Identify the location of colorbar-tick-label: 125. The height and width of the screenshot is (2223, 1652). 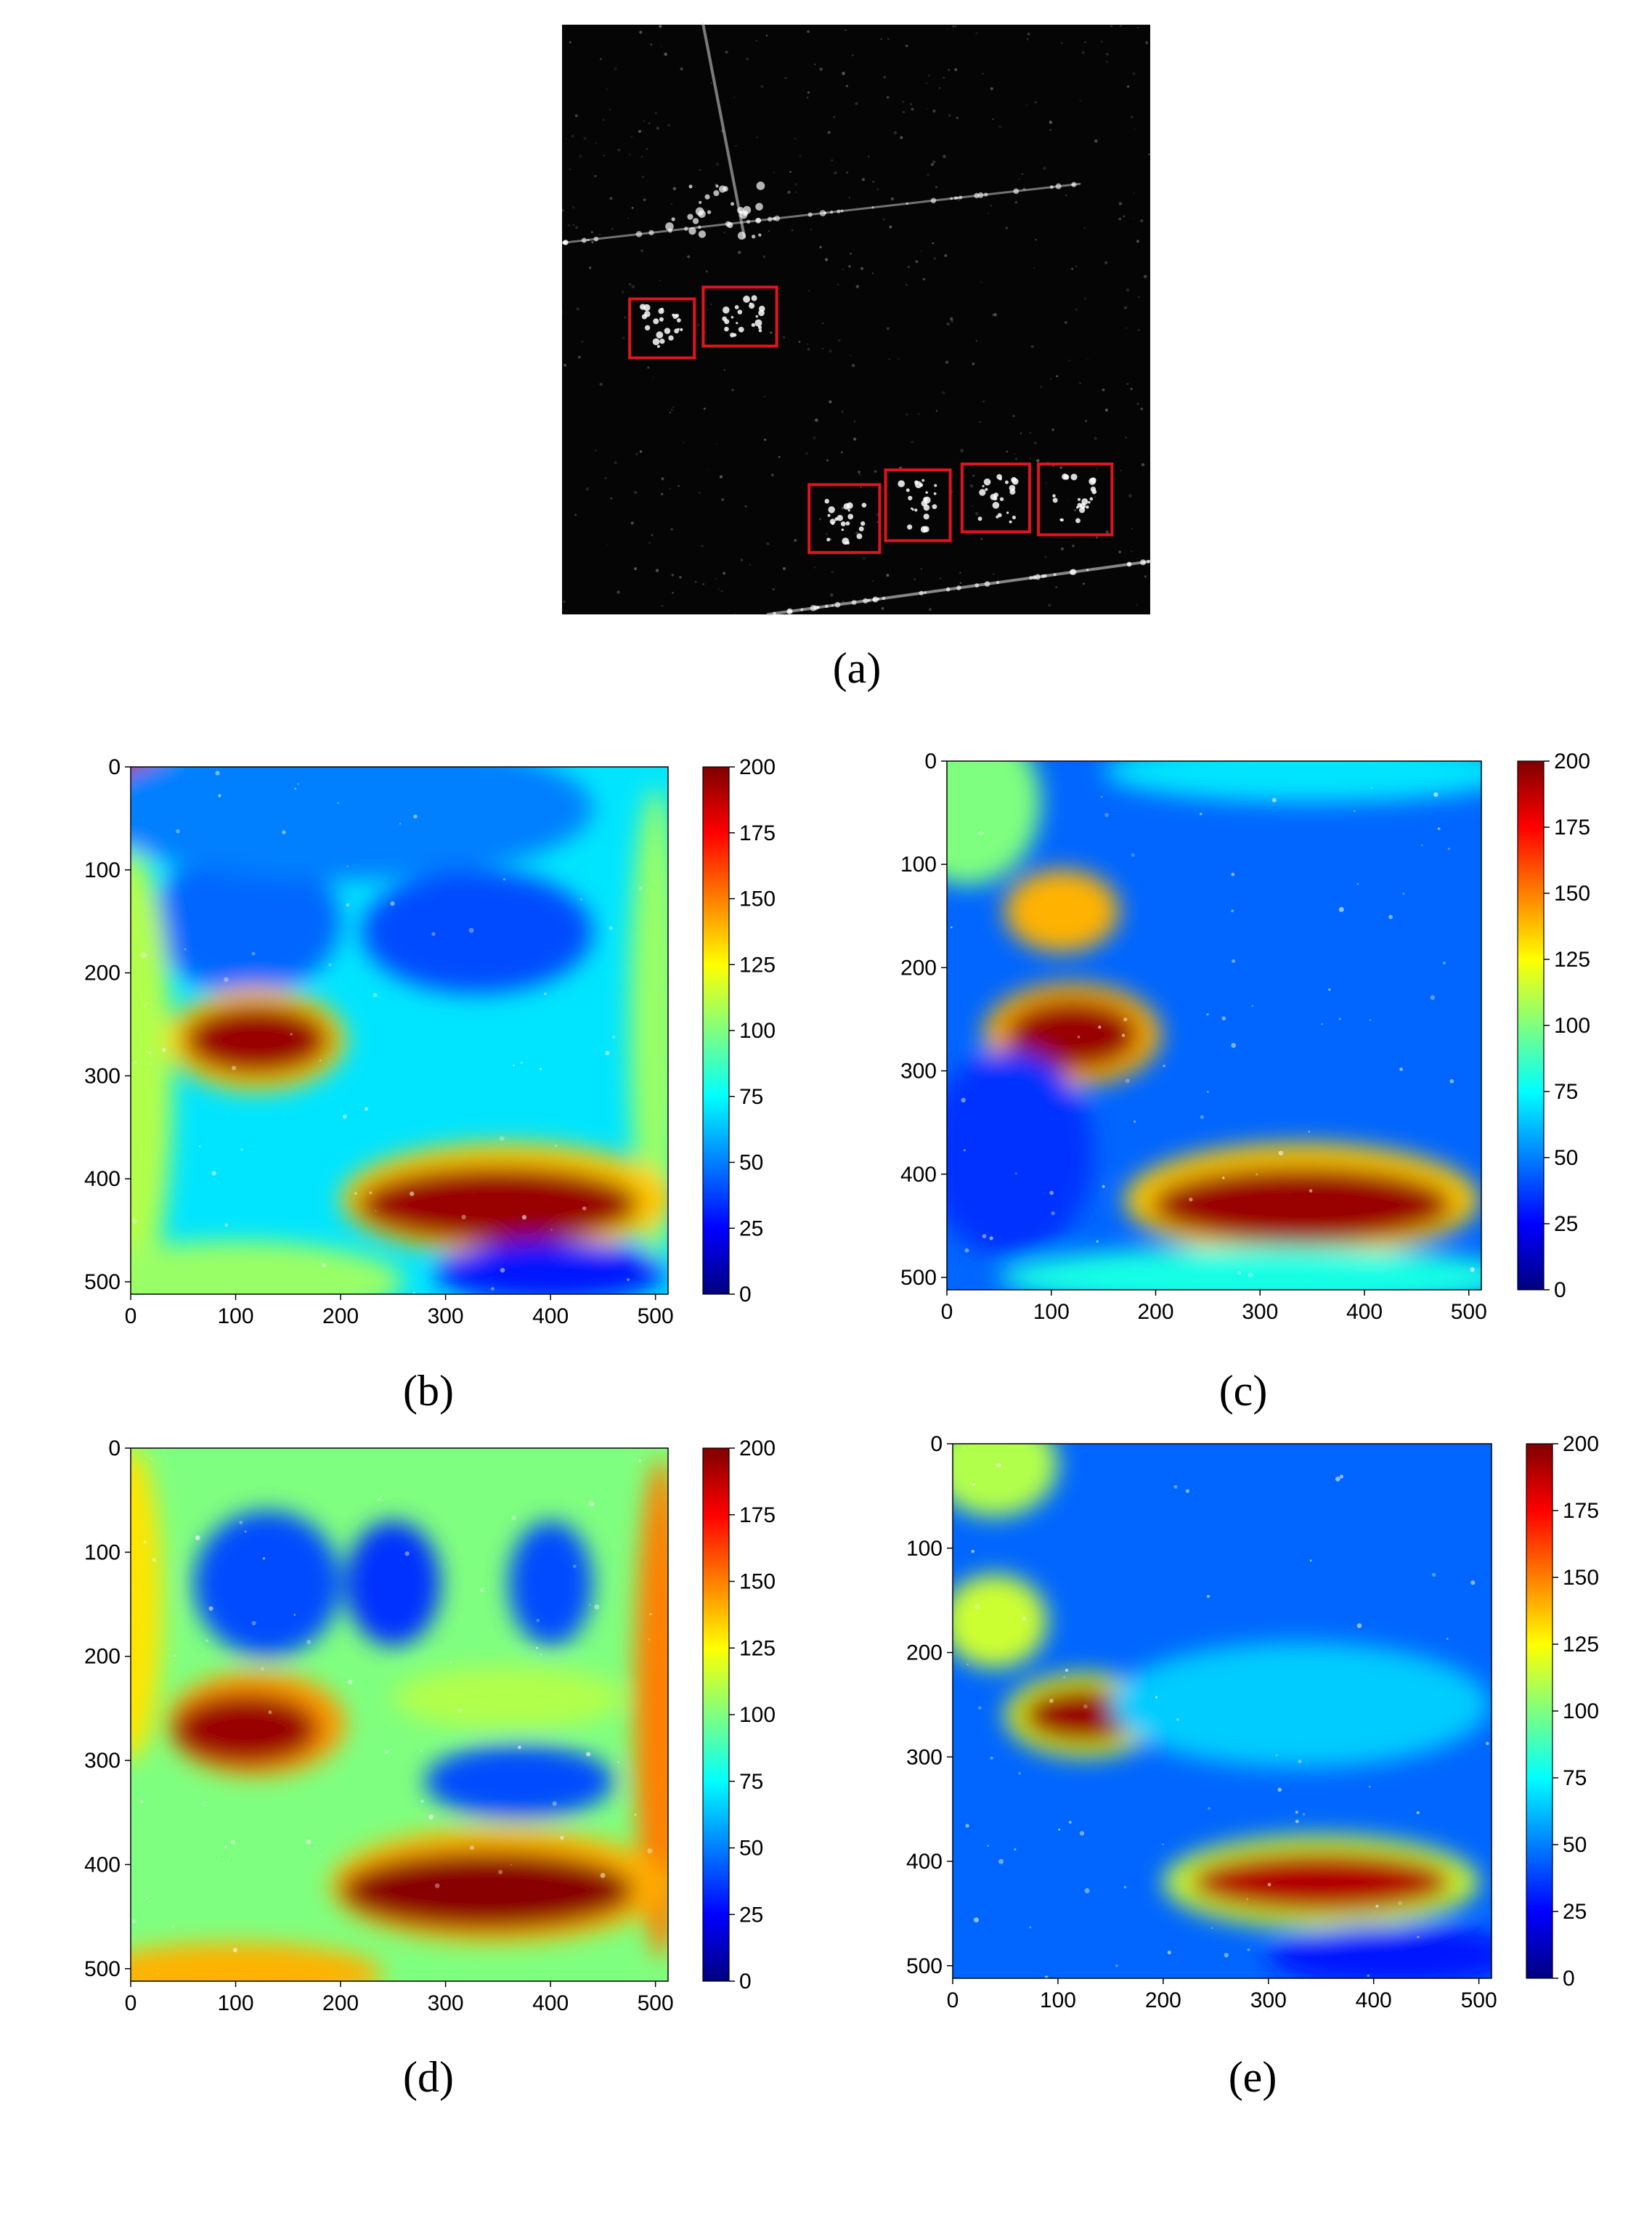
(1572, 960).